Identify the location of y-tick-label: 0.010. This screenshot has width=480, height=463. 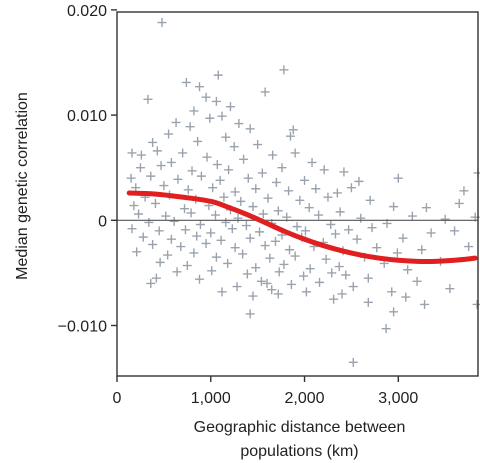
(87, 116).